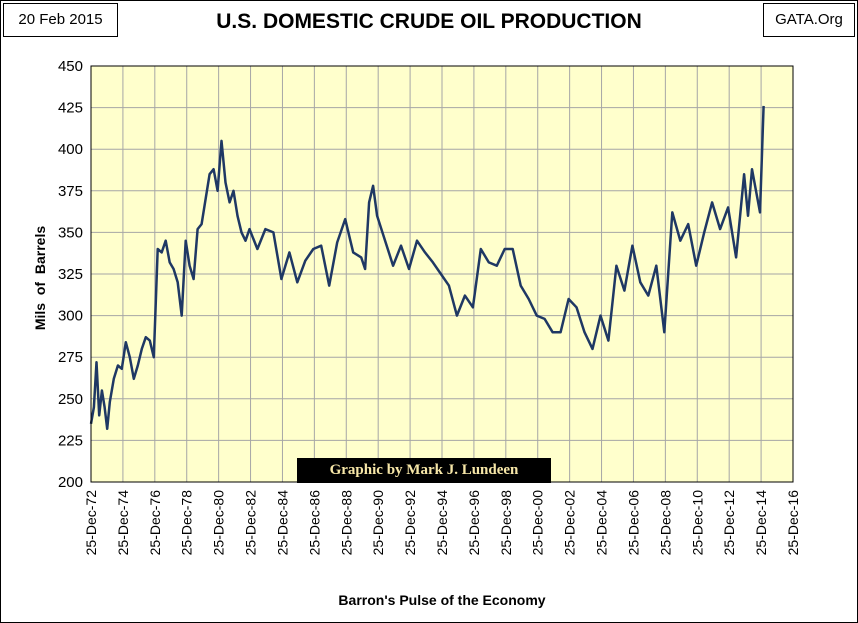  I want to click on x-tick-label: 25-Dec-08, so click(665, 523).